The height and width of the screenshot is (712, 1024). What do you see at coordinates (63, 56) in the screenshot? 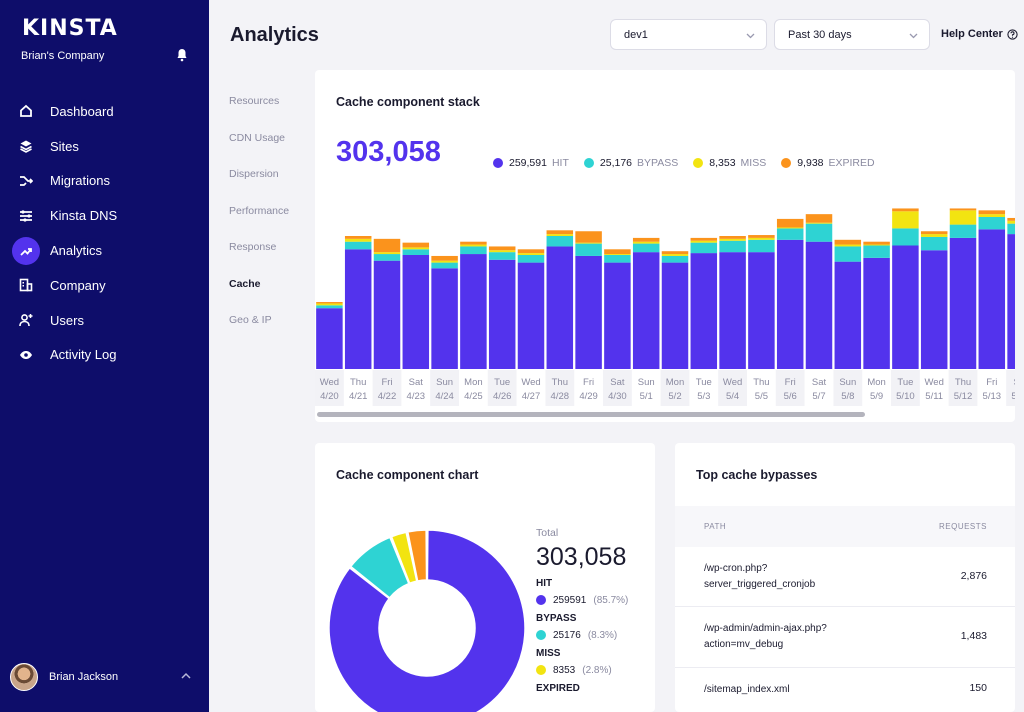
I see `company-name: Brian's Company` at bounding box center [63, 56].